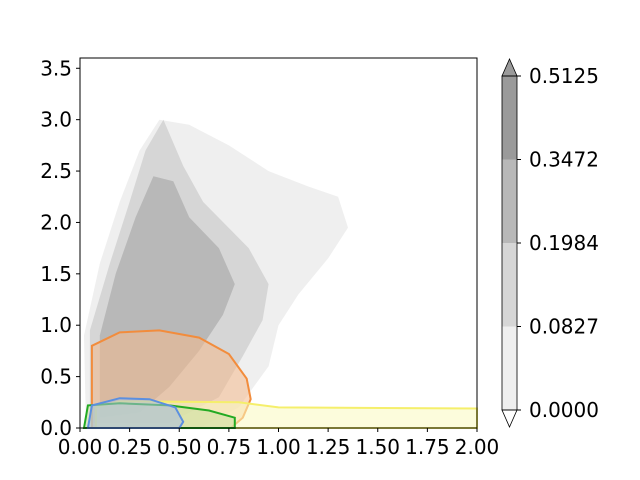 Image resolution: width=640 pixels, height=480 pixels. Describe the element at coordinates (477, 447) in the screenshot. I see `x-tick-label: 2.00` at that location.